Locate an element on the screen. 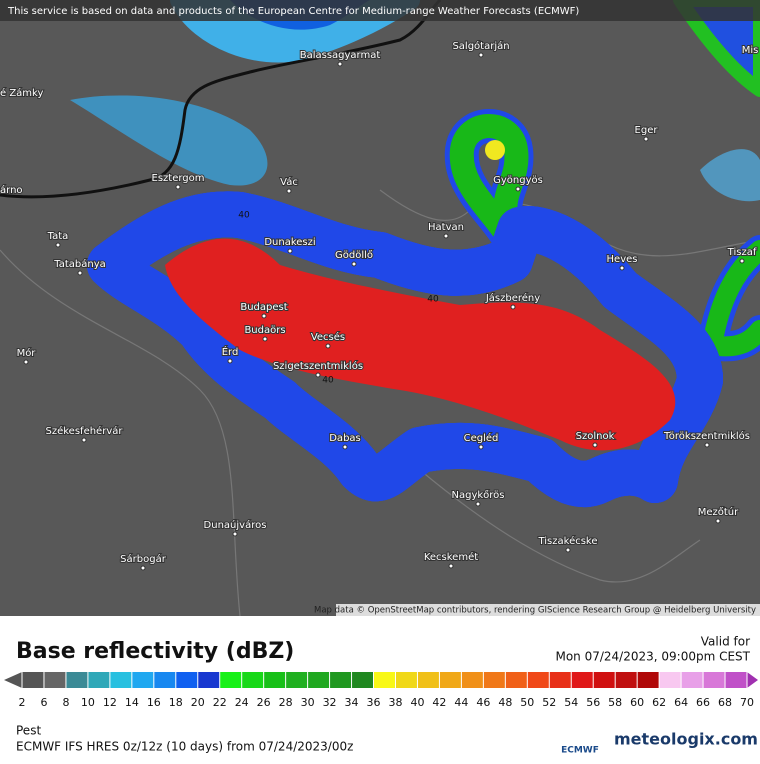 Image resolution: width=760 pixels, height=764 pixels. tick-label: 58 is located at coordinates (615, 702).